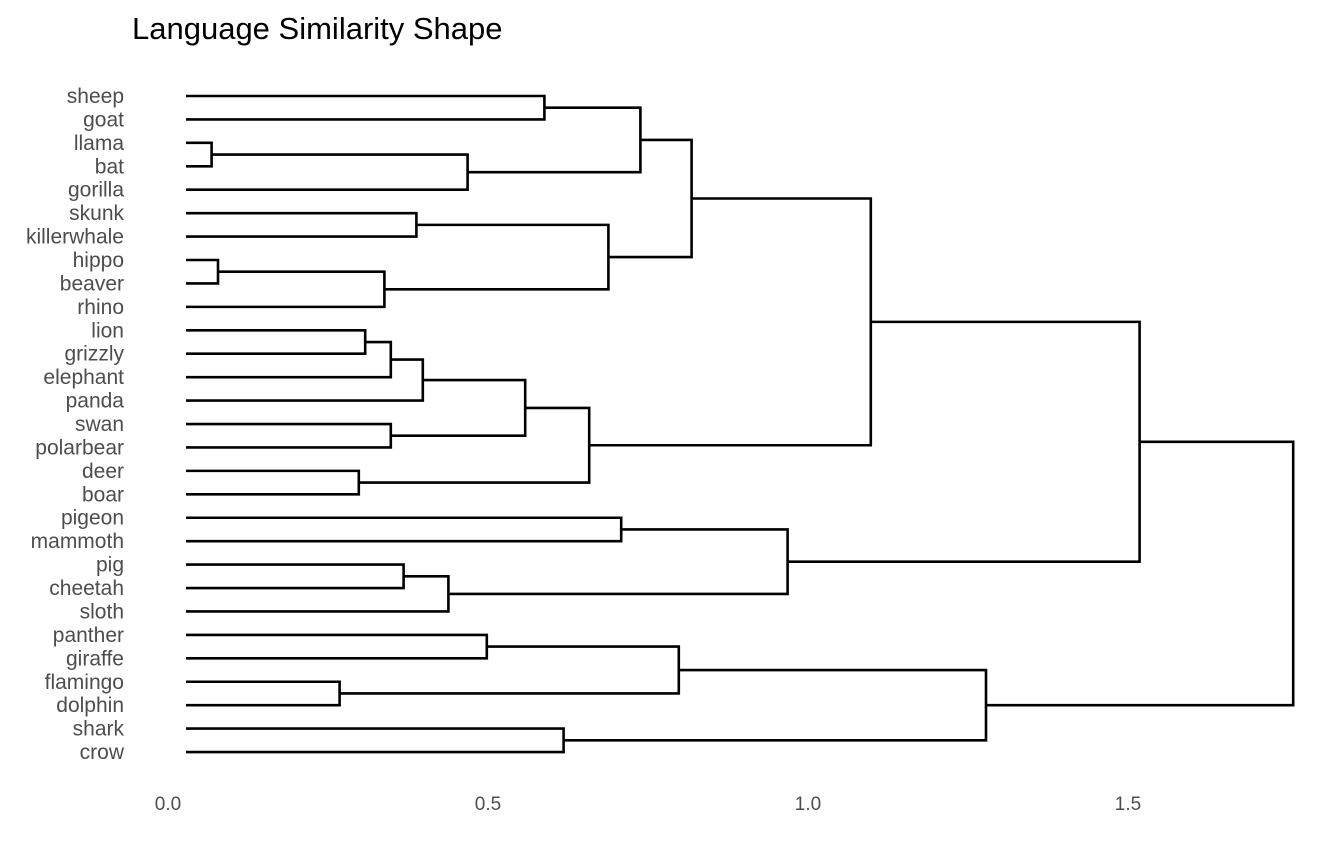 The image size is (1344, 864). Describe the element at coordinates (731, 322) in the screenshot. I see `branch-rhino-boar` at that location.